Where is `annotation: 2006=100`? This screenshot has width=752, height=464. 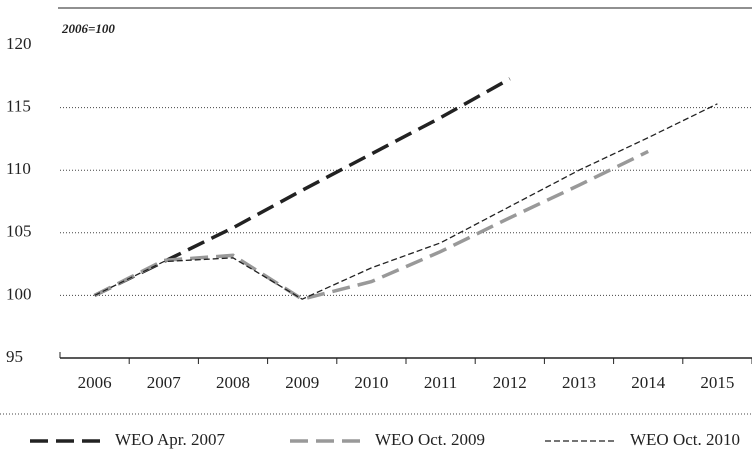
annotation: 2006=100 is located at coordinates (88, 28).